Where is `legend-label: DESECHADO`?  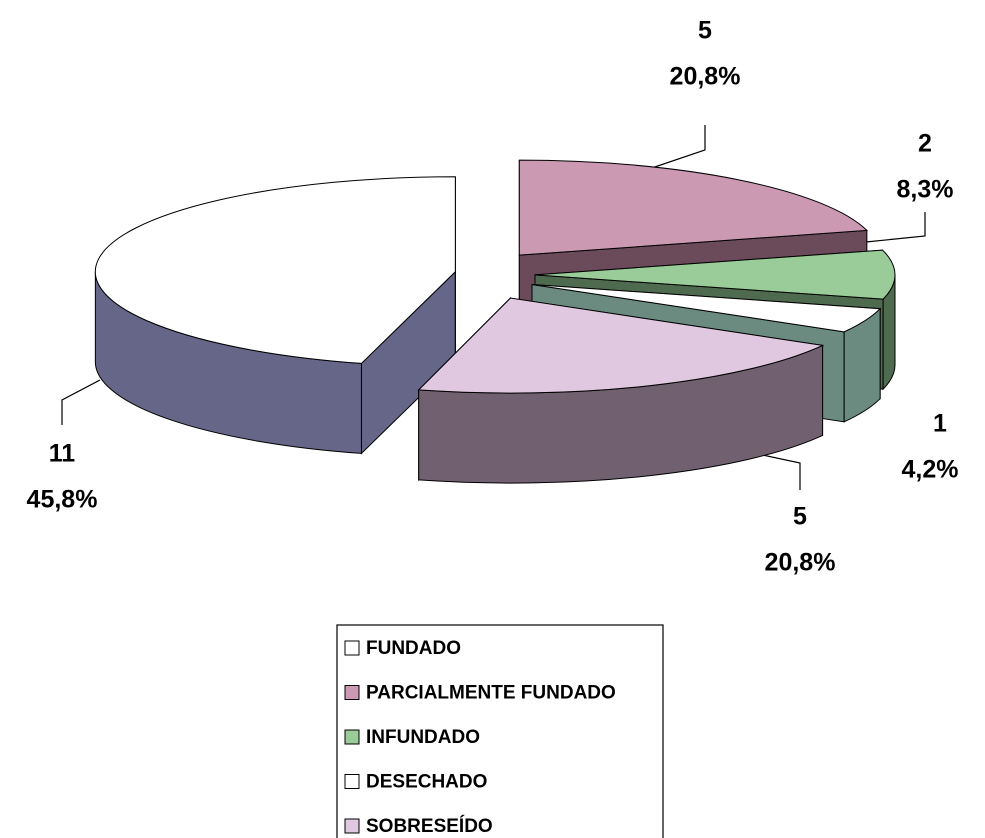
legend-label: DESECHADO is located at coordinates (426, 782).